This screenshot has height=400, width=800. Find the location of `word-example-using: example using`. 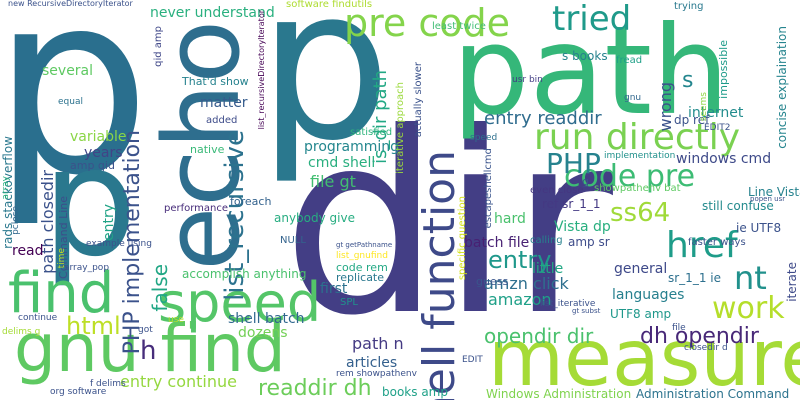

word-example-using: example using is located at coordinates (119, 244).